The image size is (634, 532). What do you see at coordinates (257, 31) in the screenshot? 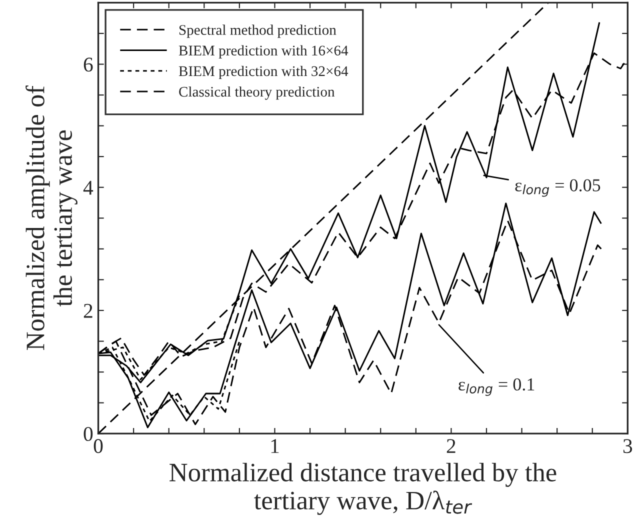
I see `legend-label: Spectral method prediction` at bounding box center [257, 31].